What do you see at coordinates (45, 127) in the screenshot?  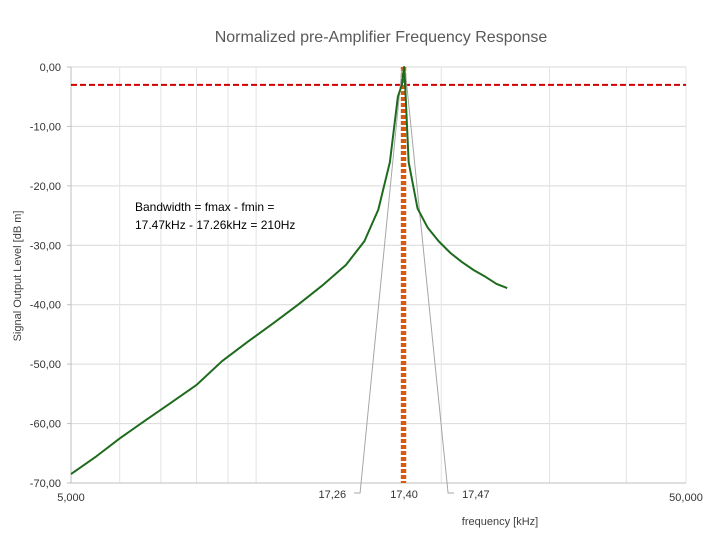 I see `y-tick-label: -10,00` at bounding box center [45, 127].